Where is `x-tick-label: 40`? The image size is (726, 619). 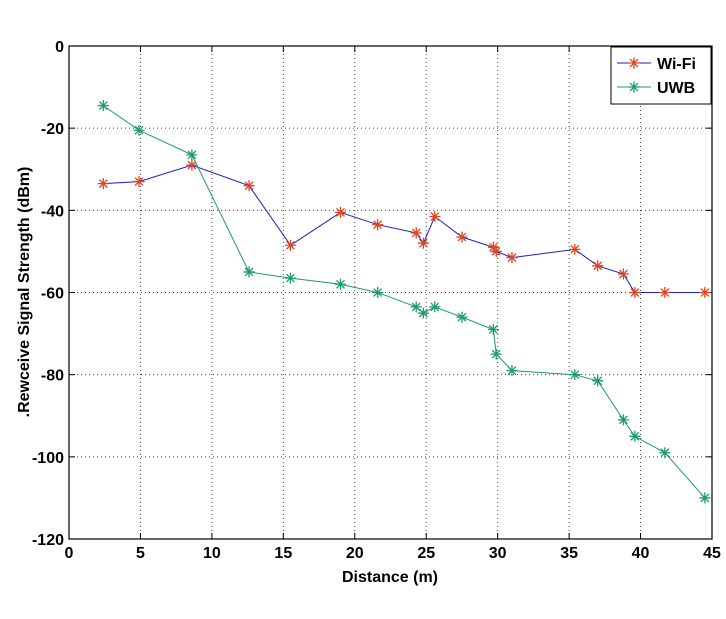 x-tick-label: 40 is located at coordinates (641, 553).